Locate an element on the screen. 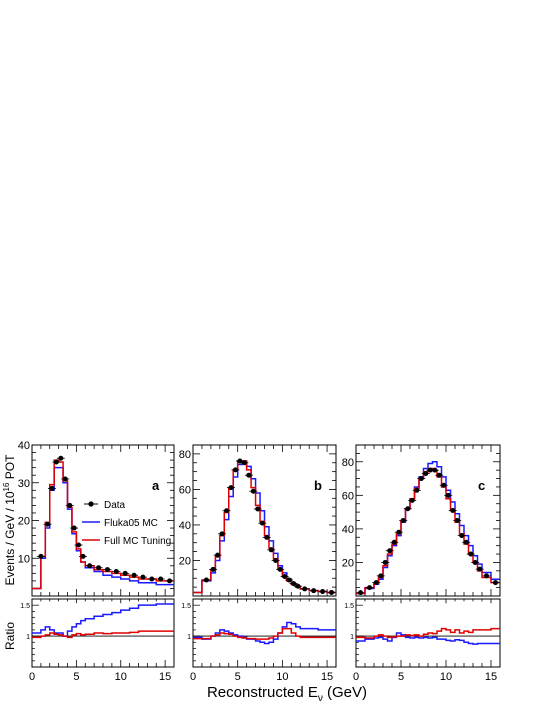 This screenshot has width=545, height=705. panel-b: 0 5 10 15 20 40 60 80 1 1.5 b is located at coordinates (258, 563).